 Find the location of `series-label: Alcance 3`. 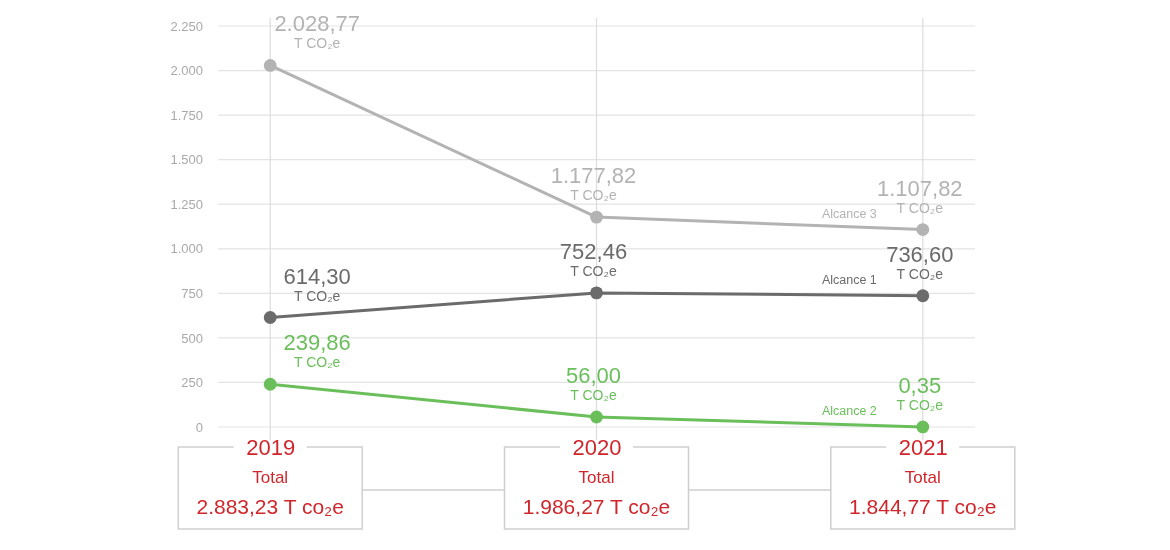

series-label: Alcance 3 is located at coordinates (849, 213).